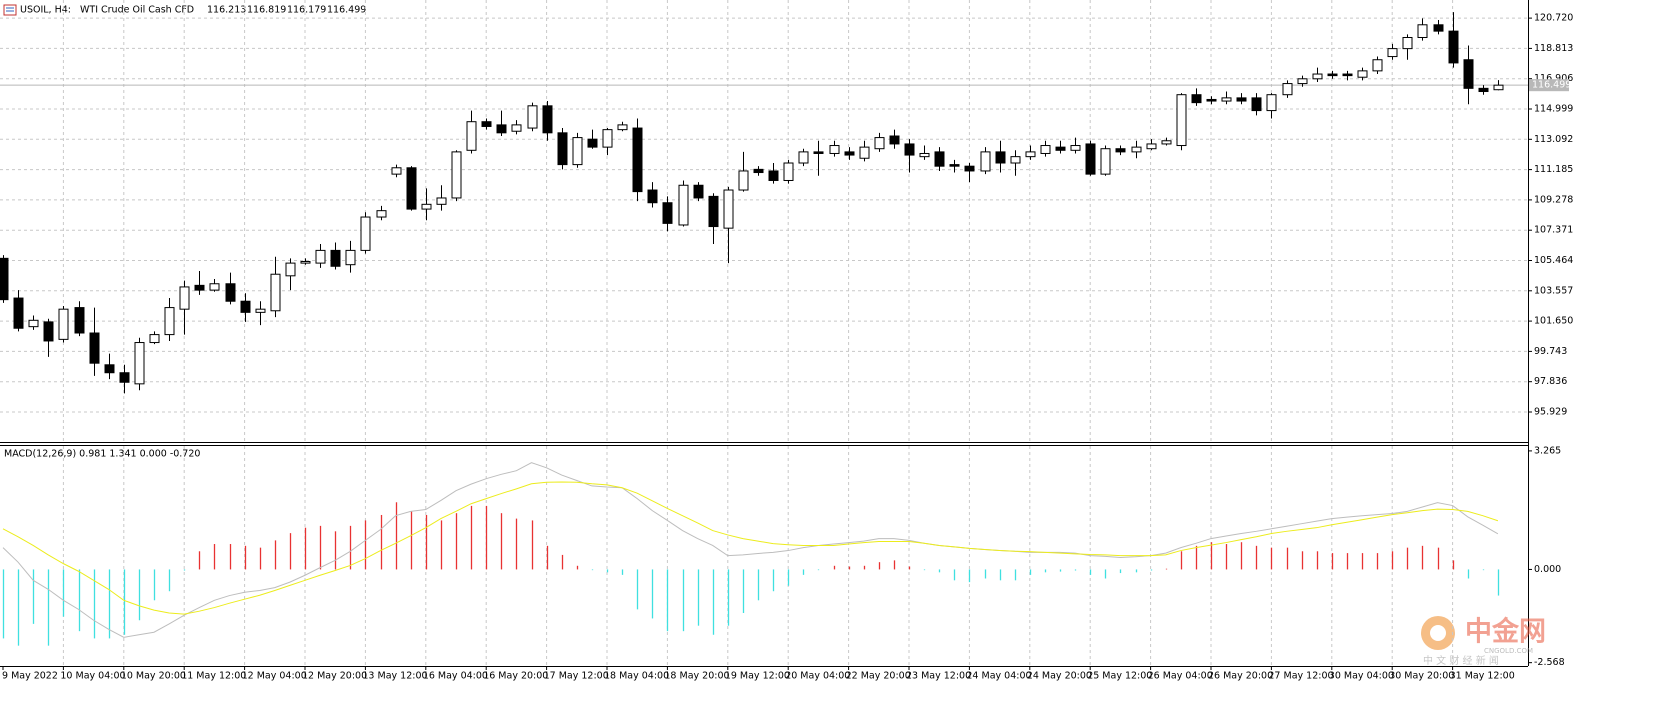  Describe the element at coordinates (1553, 260) in the screenshot. I see `y-tick-label: 105.464` at that location.